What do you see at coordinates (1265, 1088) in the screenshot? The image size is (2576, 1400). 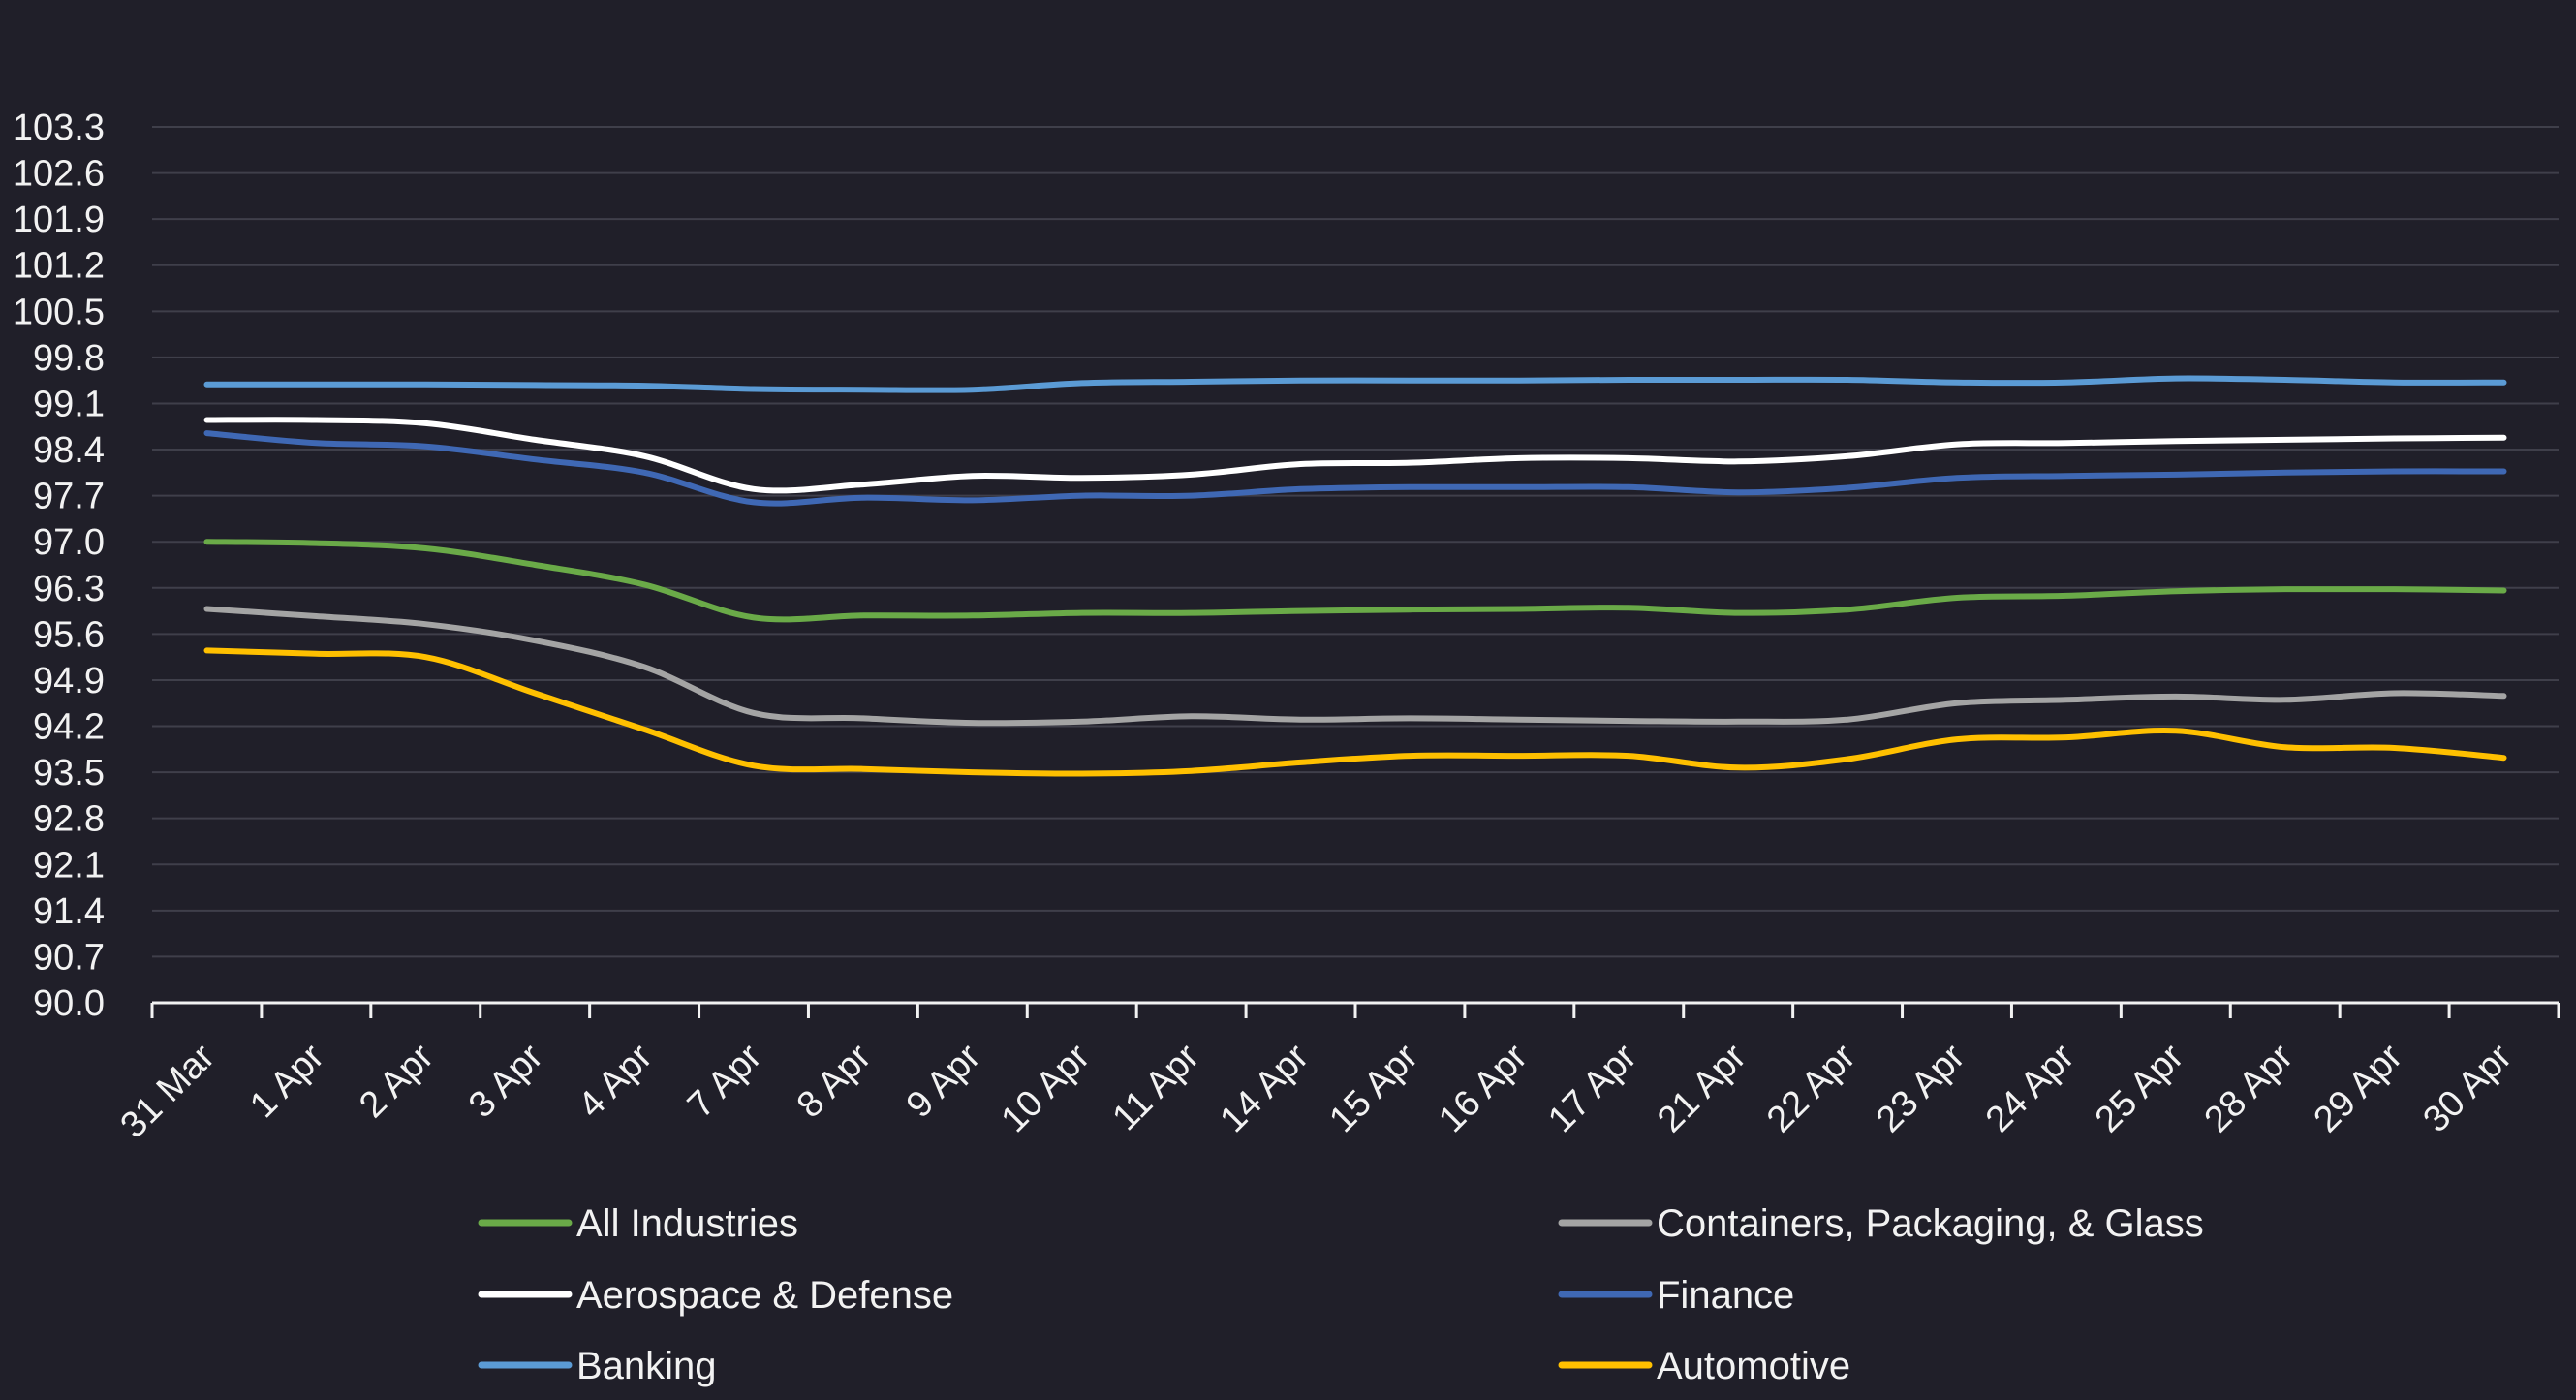 I see `x-tick-label: 14 Apr` at bounding box center [1265, 1088].